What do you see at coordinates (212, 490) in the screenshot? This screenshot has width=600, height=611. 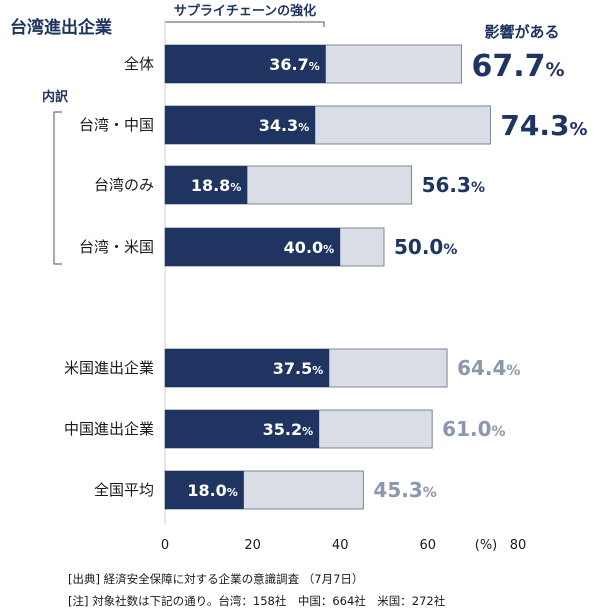 I see `stack-value-label: 18.0%` at bounding box center [212, 490].